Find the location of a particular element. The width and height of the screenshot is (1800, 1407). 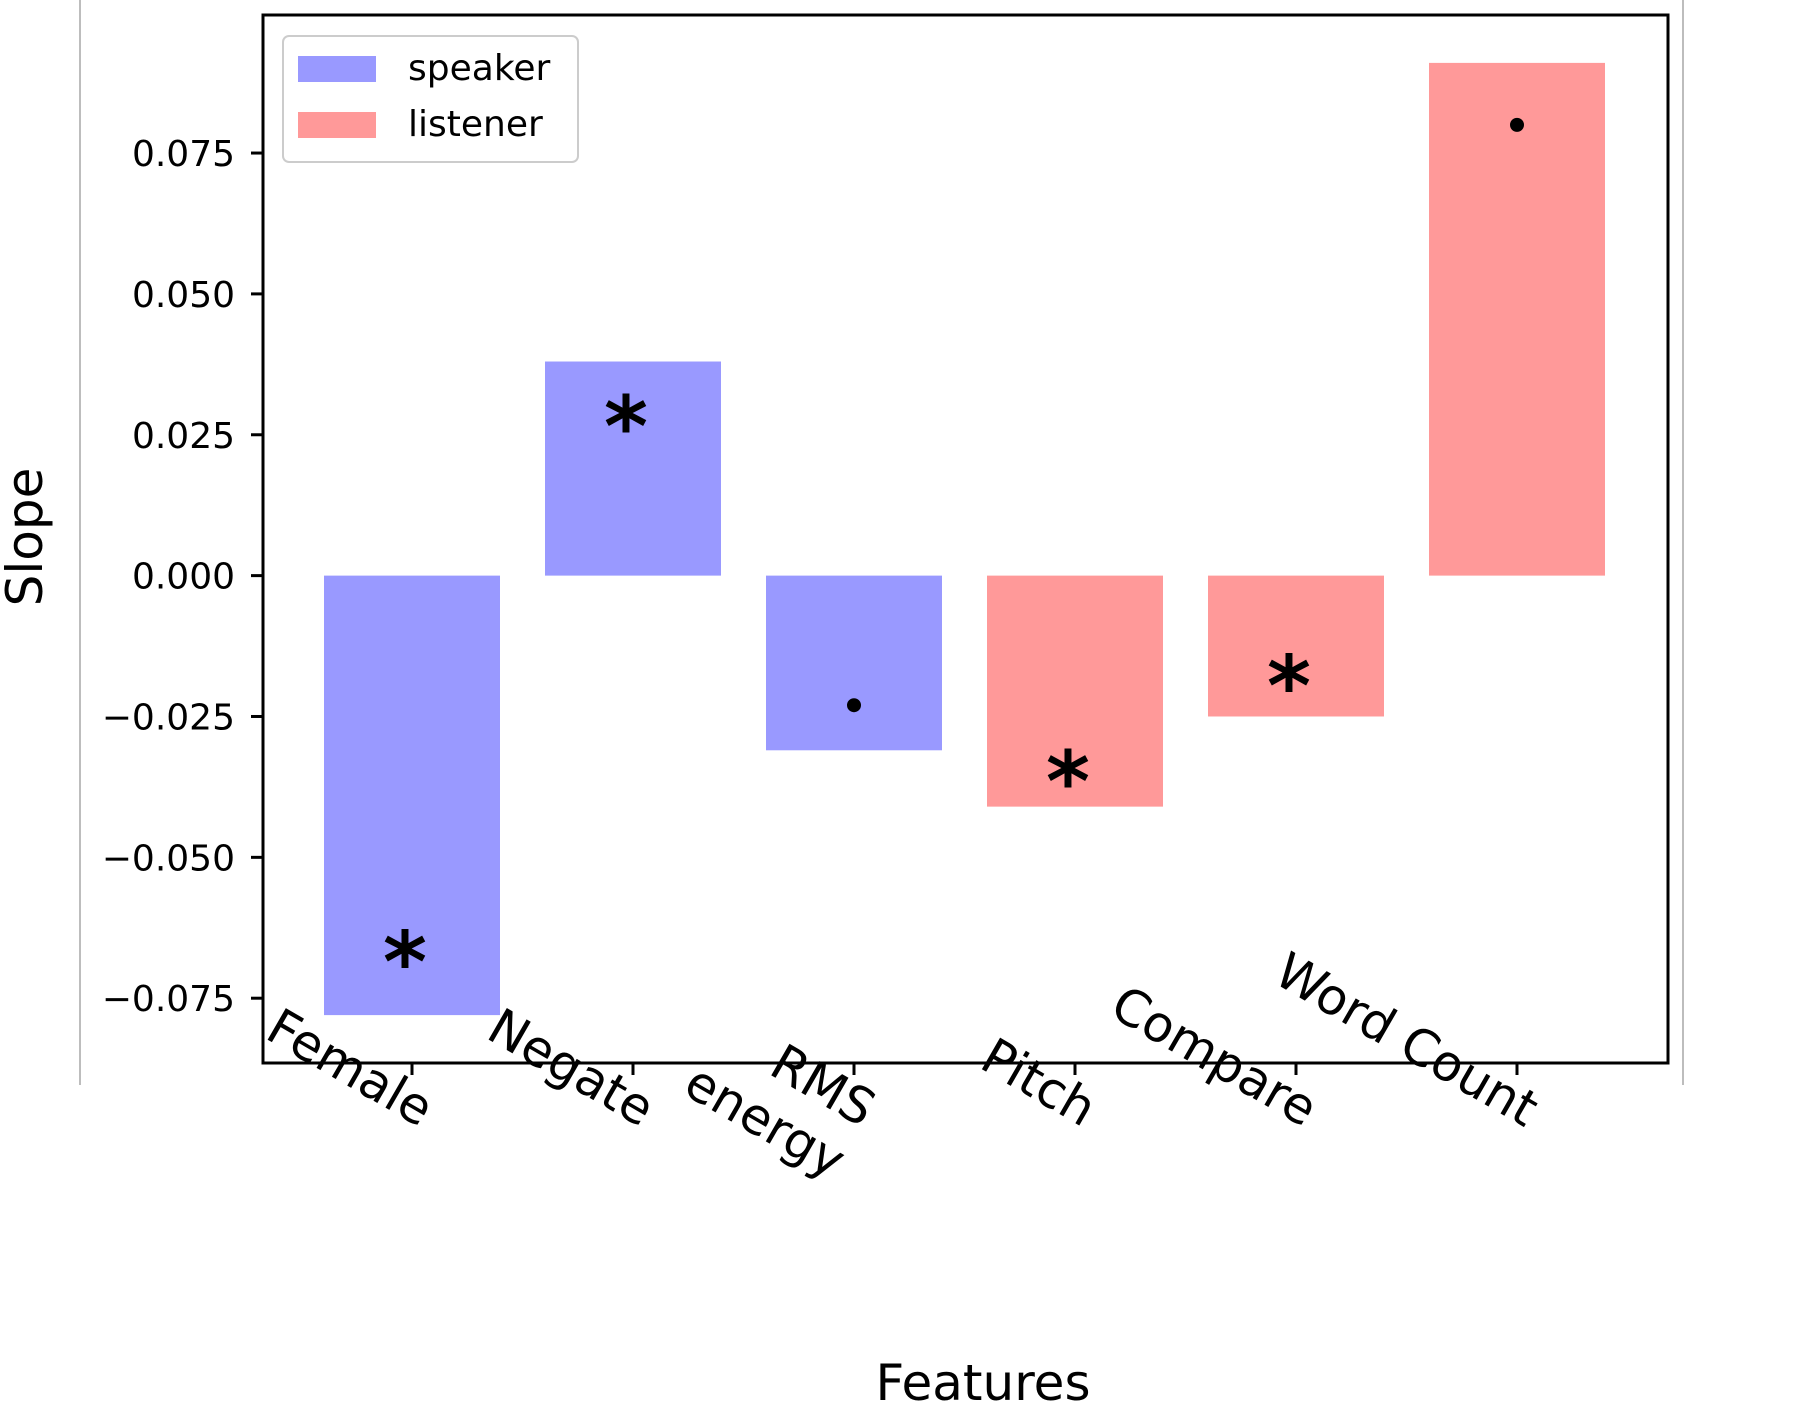

y-axis: 0.075 0.050 0.025 0.000 −0.025 −0.050 −0.075 is located at coordinates (182, 577).